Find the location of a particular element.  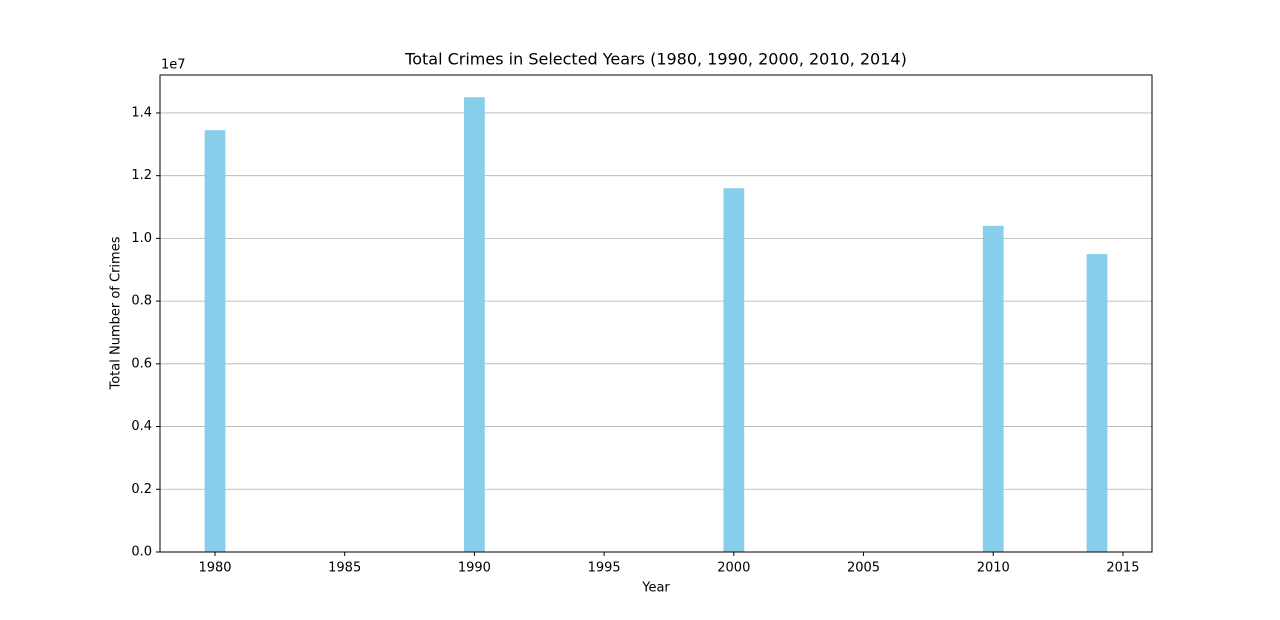

y-tick-label: 0.4 is located at coordinates (141, 426).